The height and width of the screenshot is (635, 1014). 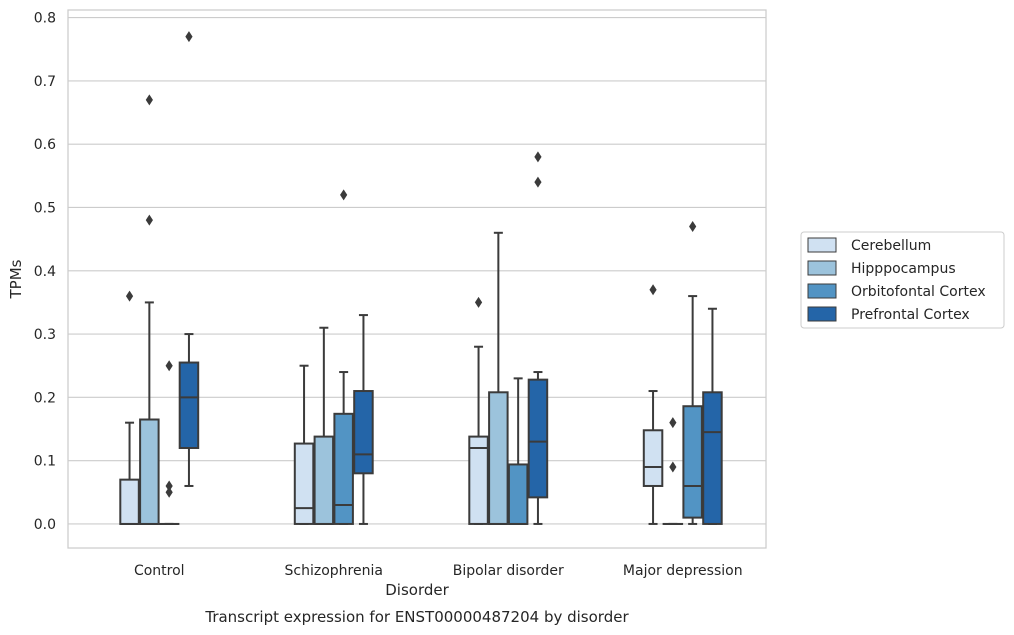 I want to click on legend-label: Hipppocampus, so click(x=903, y=269).